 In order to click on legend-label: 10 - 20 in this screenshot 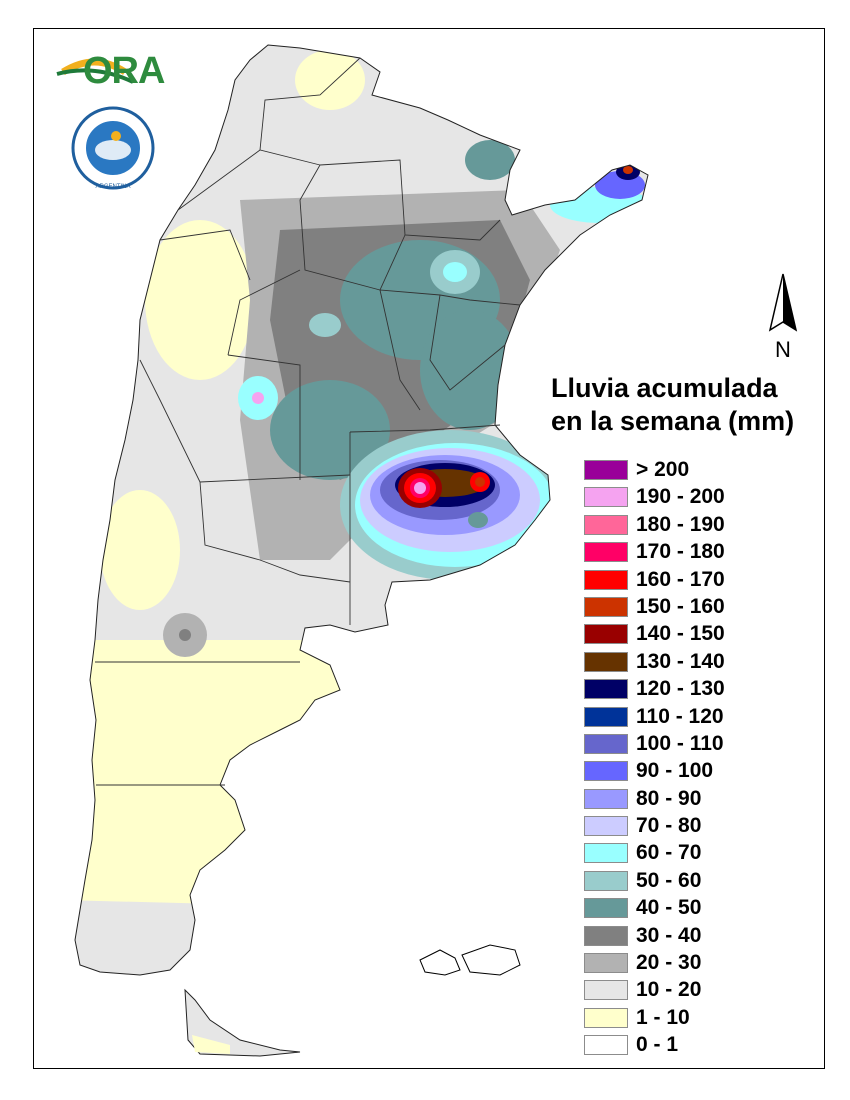, I will do `click(669, 990)`.